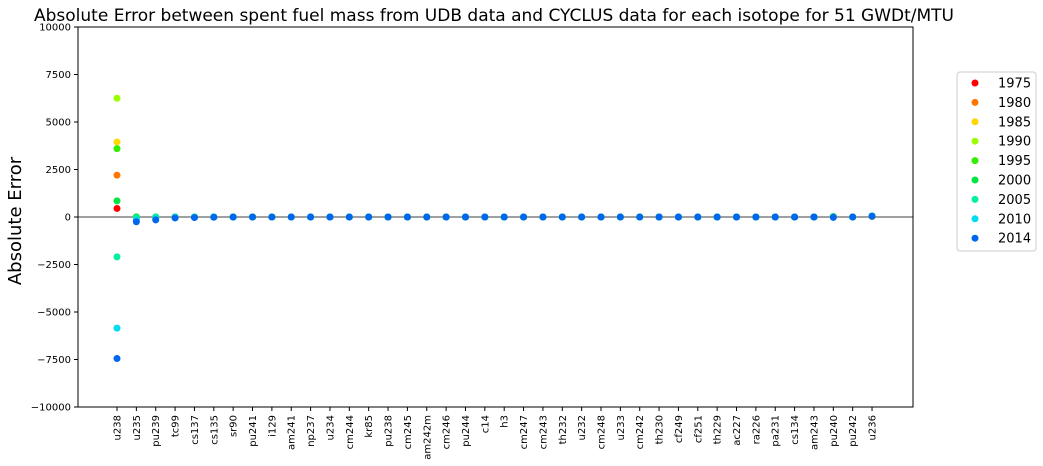 The image size is (1043, 466). What do you see at coordinates (54, 265) in the screenshot?
I see `y-tick-label: −2500` at bounding box center [54, 265].